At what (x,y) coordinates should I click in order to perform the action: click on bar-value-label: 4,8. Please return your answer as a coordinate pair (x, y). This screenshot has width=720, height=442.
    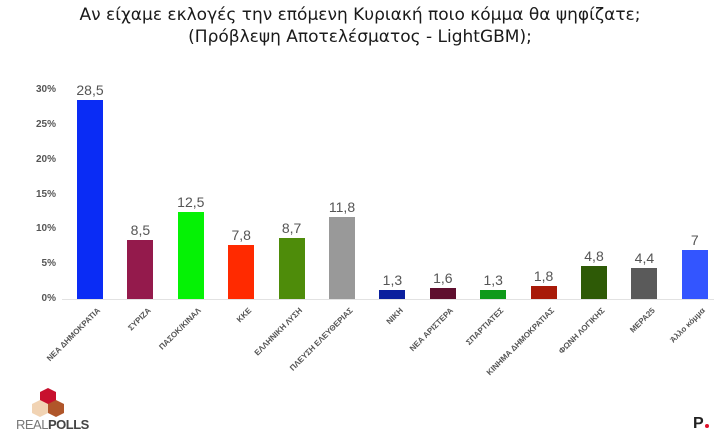
    Looking at the image, I should click on (594, 255).